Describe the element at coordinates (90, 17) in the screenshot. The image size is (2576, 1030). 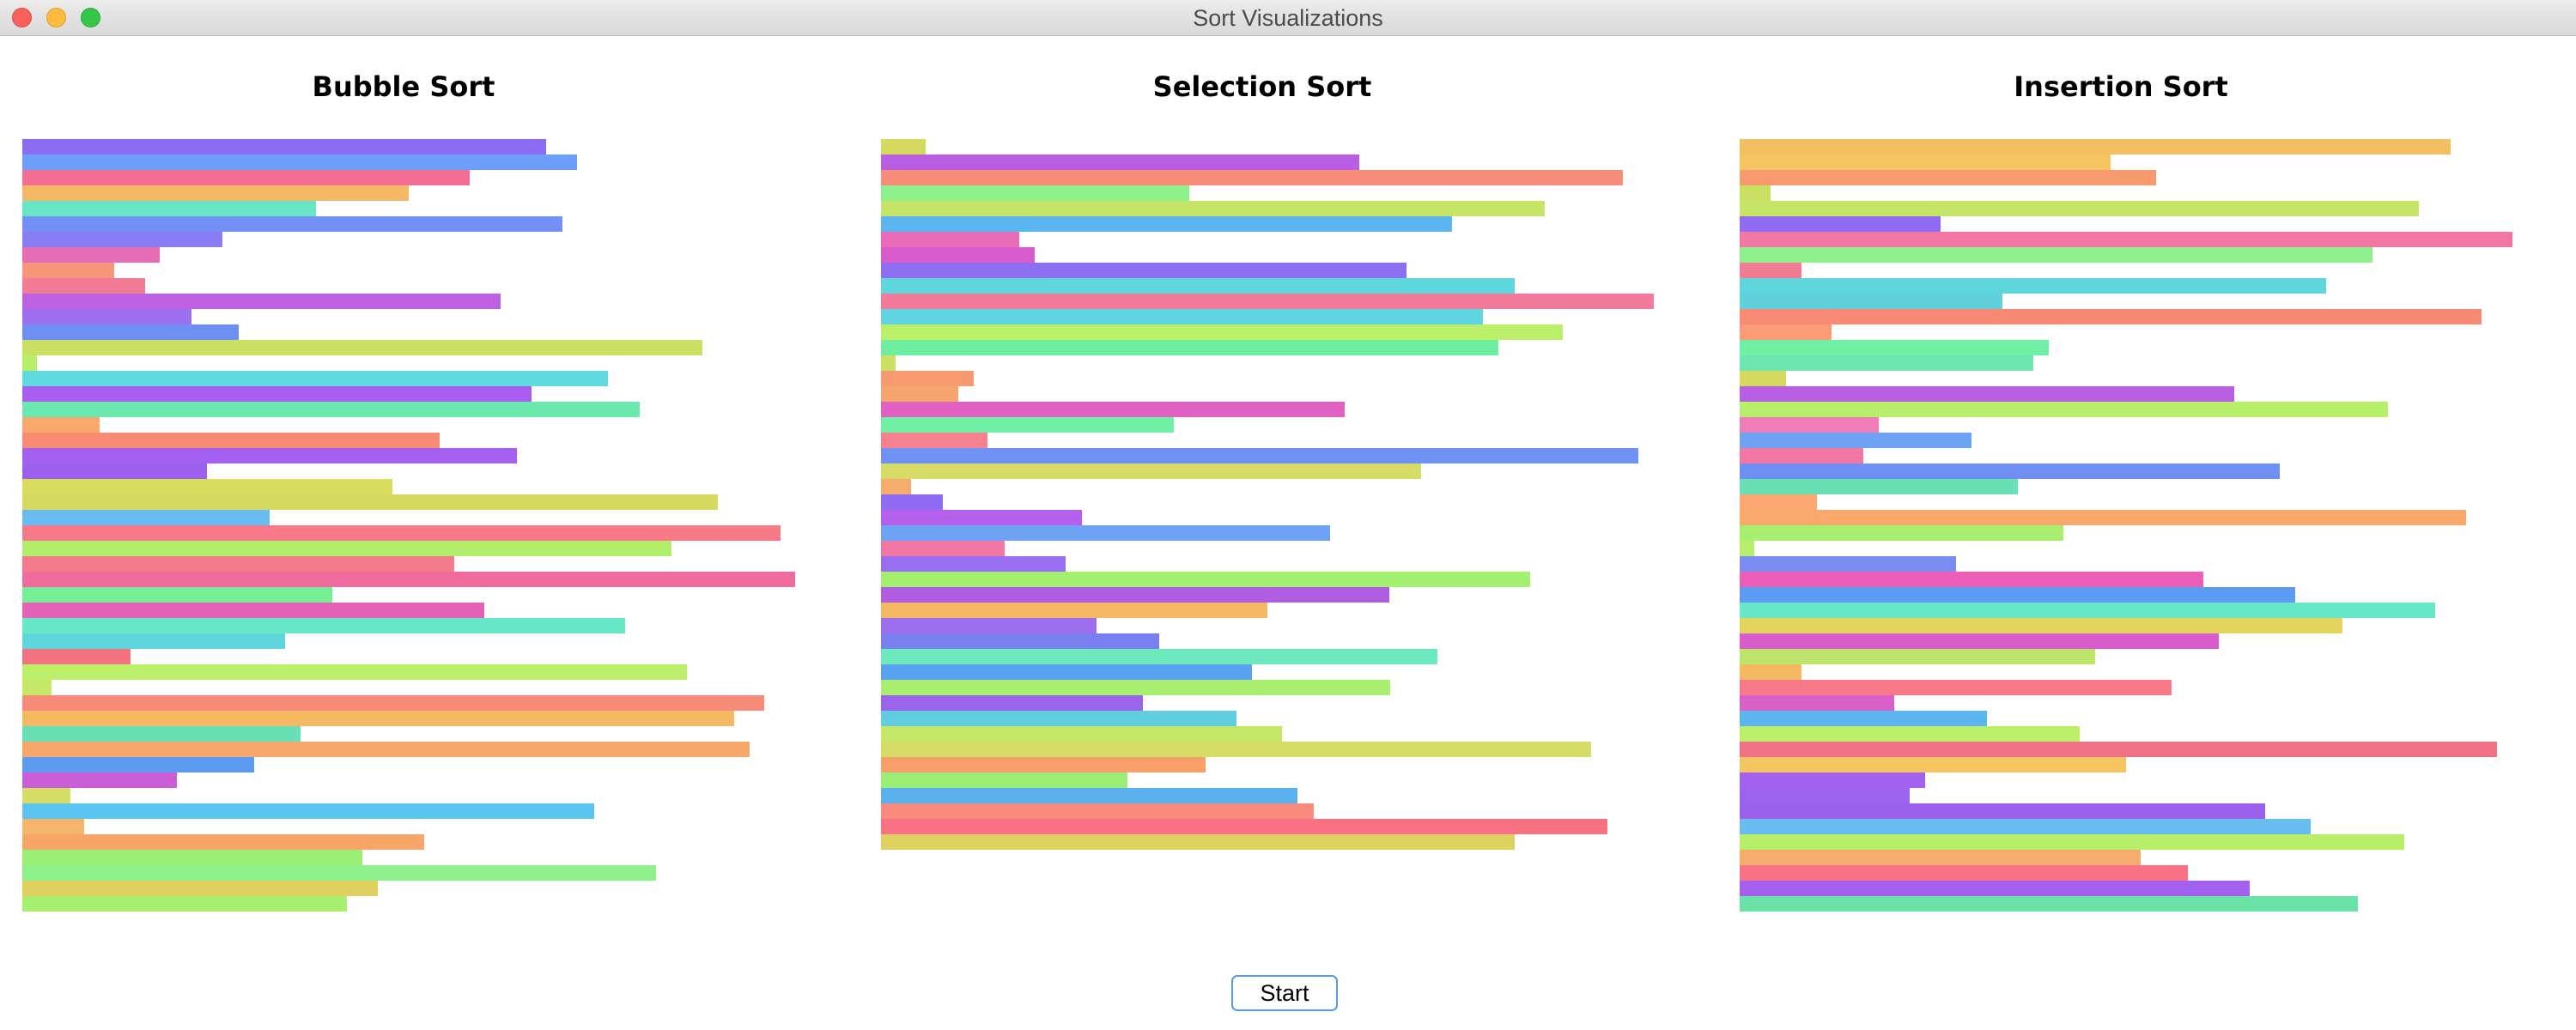
I see `maximize-window-button` at that location.